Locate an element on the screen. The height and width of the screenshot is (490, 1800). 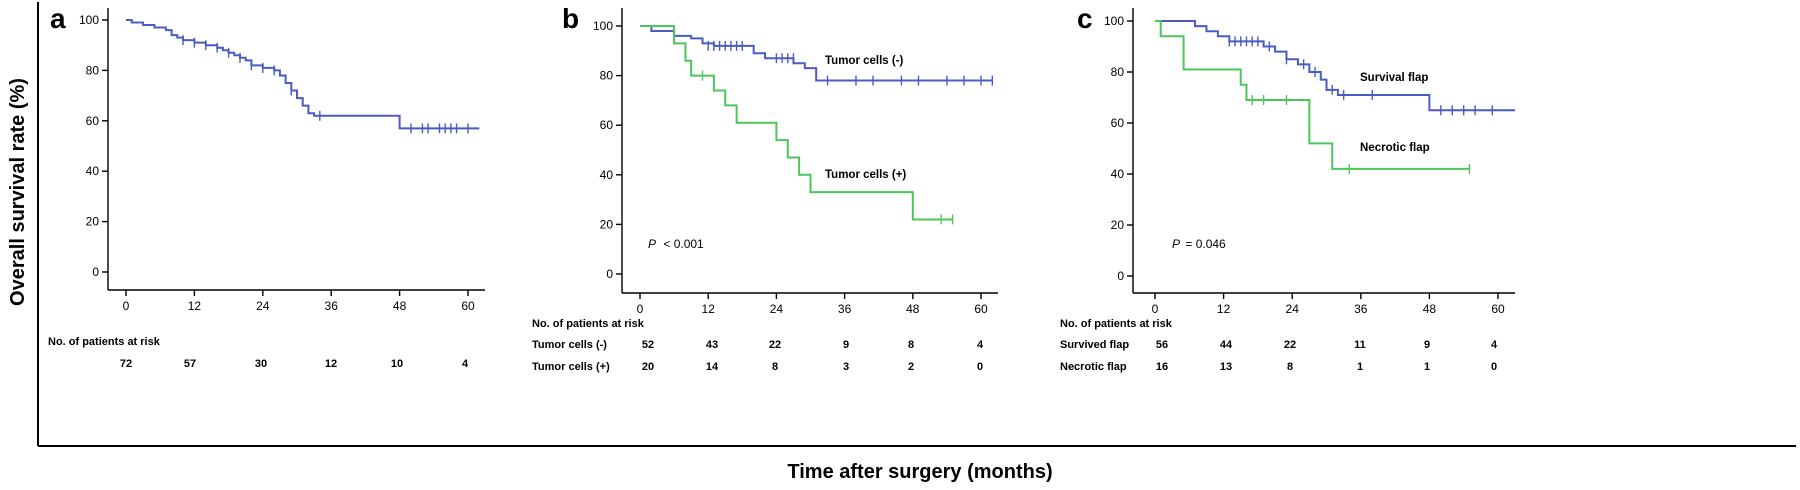
panel-c-p-text: = 0.046 is located at coordinates (1205, 244).